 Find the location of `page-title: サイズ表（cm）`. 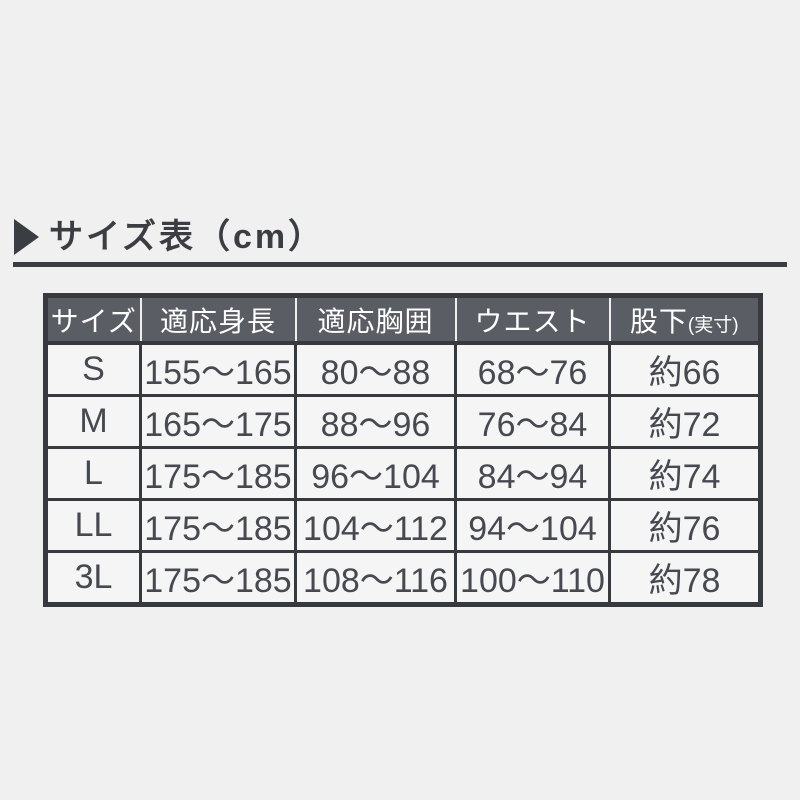

page-title: サイズ表（cm） is located at coordinates (187, 237).